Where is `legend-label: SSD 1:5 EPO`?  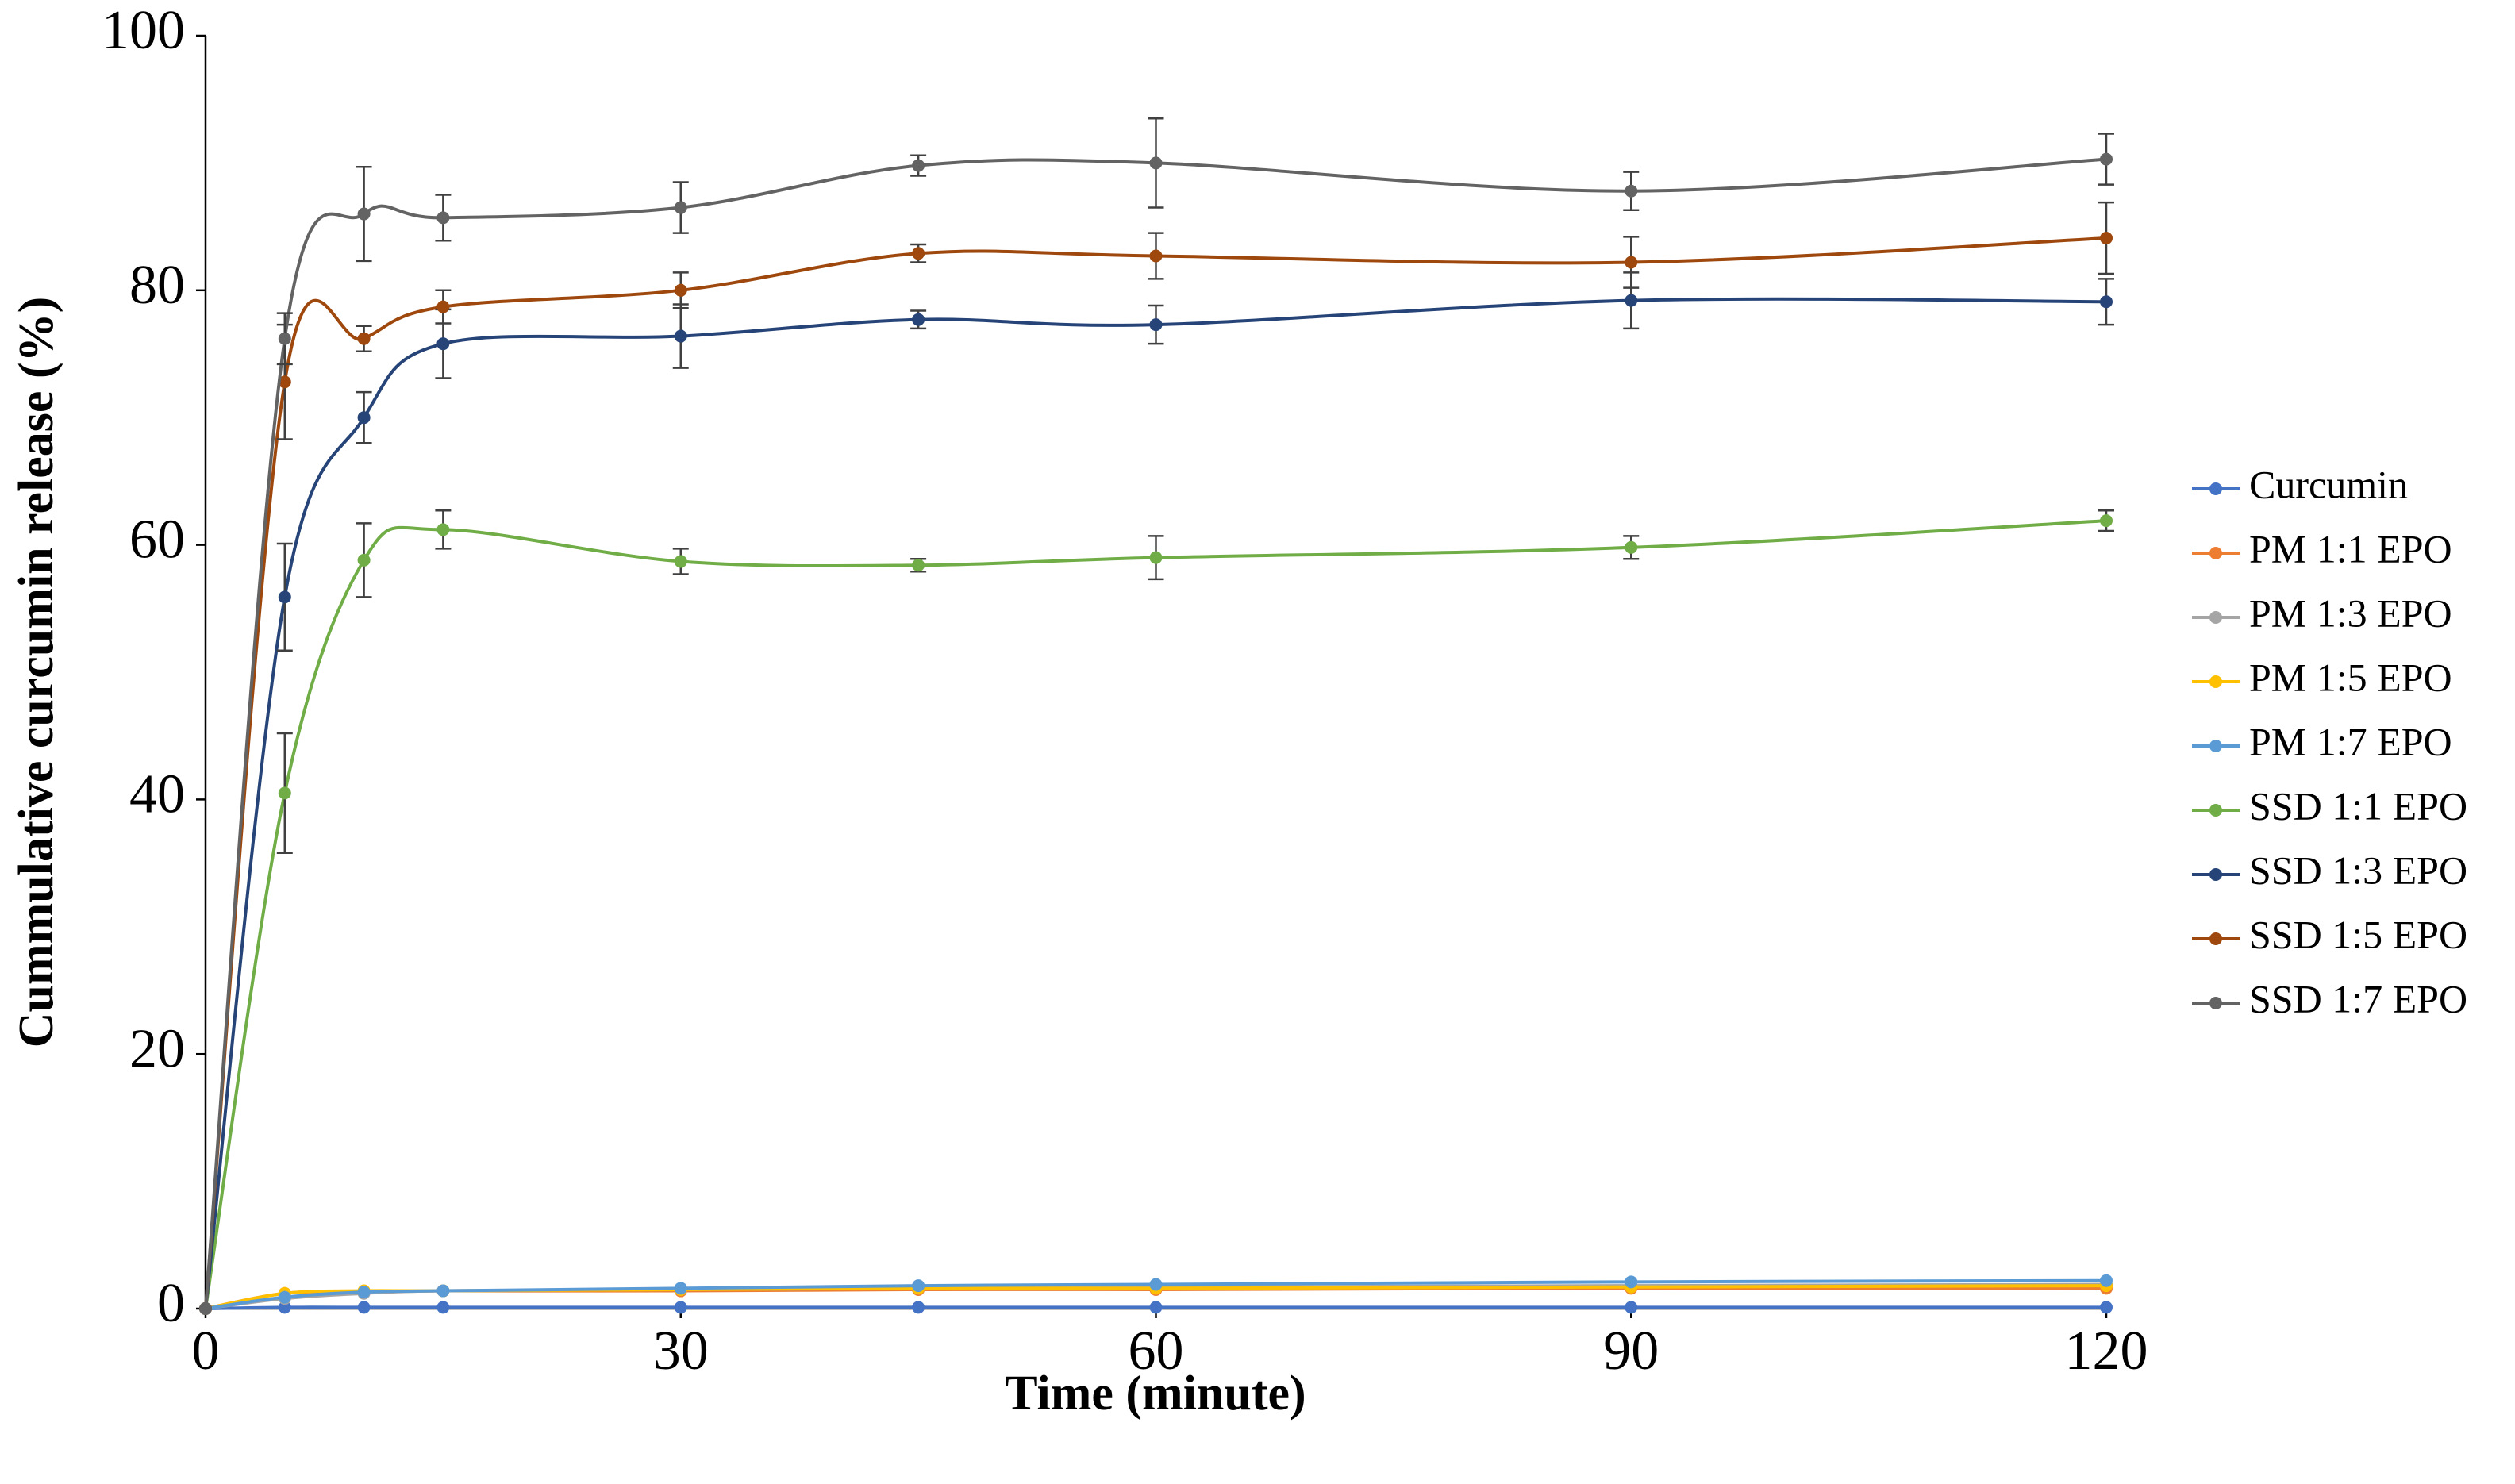 legend-label: SSD 1:5 EPO is located at coordinates (2358, 934).